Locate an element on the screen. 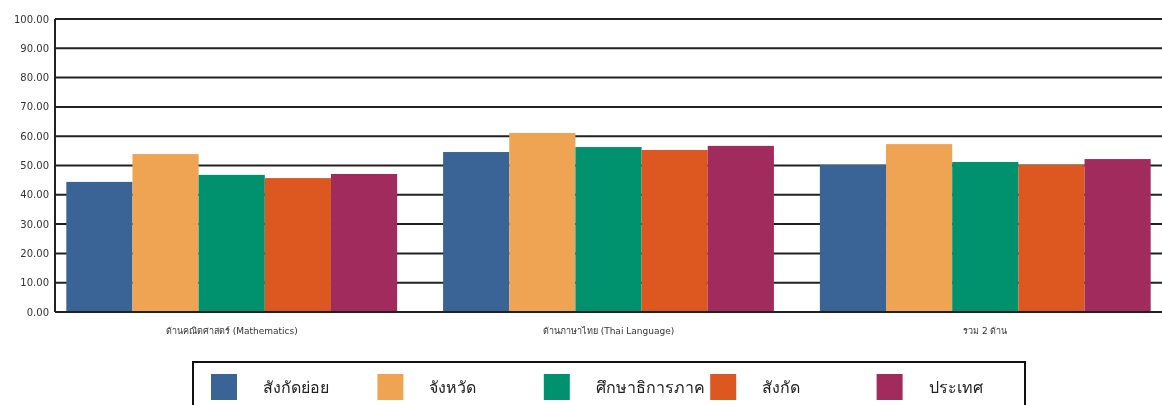 Image resolution: width=1162 pixels, height=405 pixels. y-tick-label: 50.00 is located at coordinates (34, 165).